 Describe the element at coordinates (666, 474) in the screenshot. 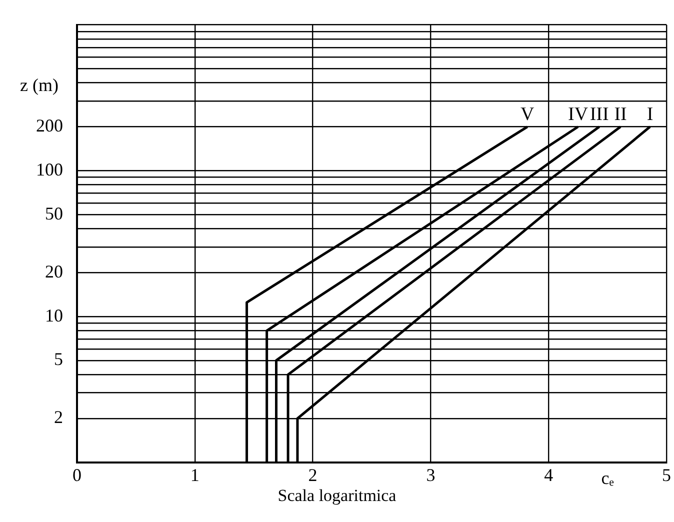

I see `x-tick-label: 5` at that location.